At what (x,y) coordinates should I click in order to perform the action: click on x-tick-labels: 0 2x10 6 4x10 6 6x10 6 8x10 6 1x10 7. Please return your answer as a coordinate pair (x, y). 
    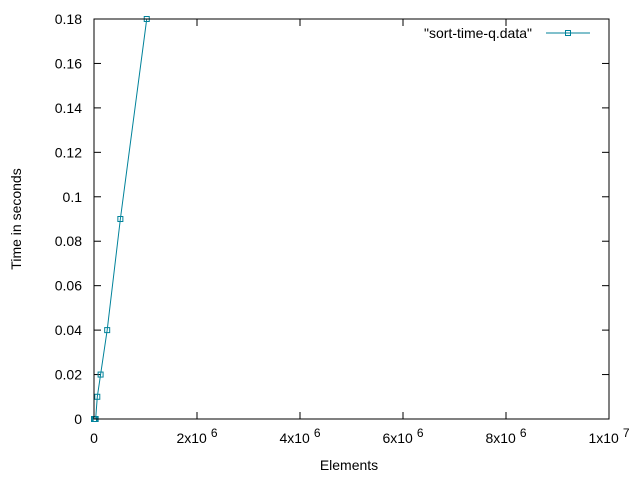
    Looking at the image, I should click on (360, 436).